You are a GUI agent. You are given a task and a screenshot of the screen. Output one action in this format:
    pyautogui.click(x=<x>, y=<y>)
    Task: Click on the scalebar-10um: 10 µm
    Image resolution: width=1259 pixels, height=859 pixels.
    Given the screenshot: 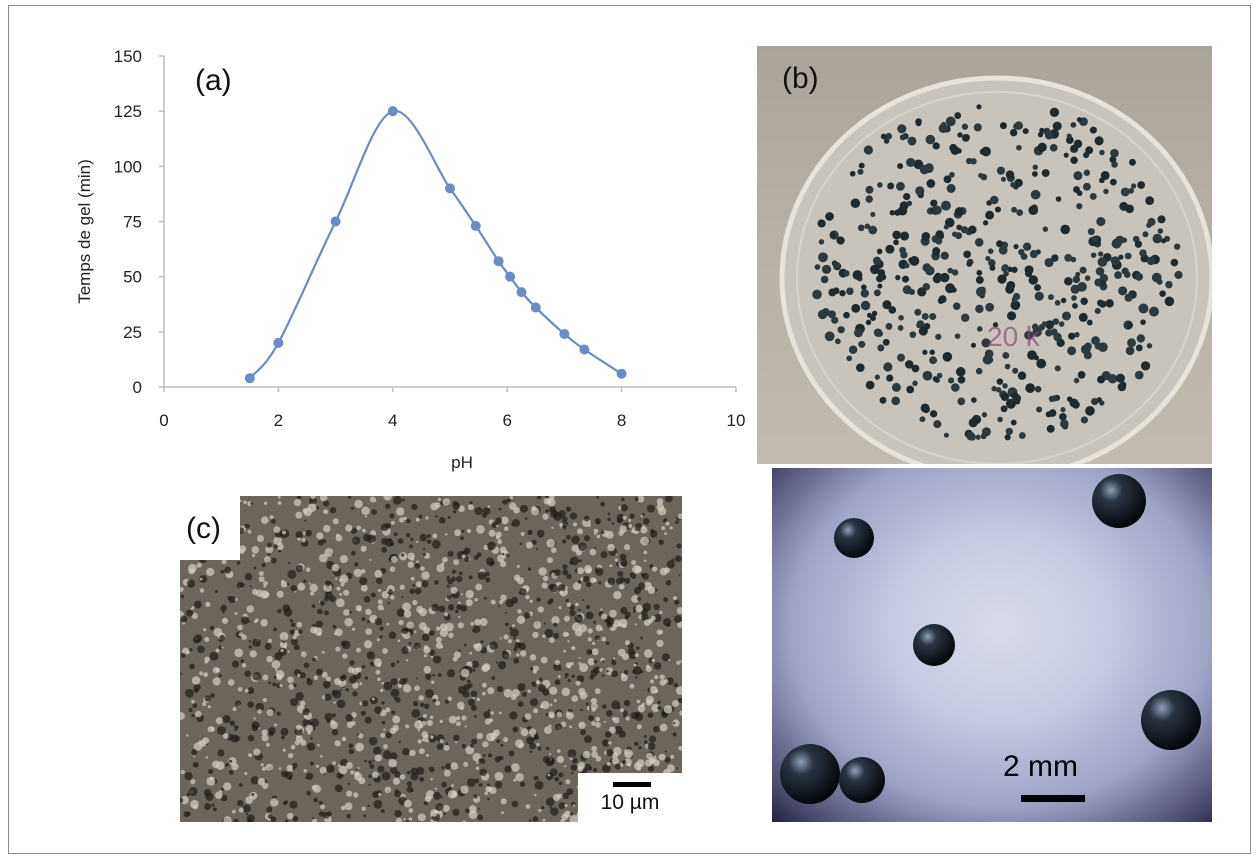 What is the action you would take?
    pyautogui.click(x=630, y=797)
    